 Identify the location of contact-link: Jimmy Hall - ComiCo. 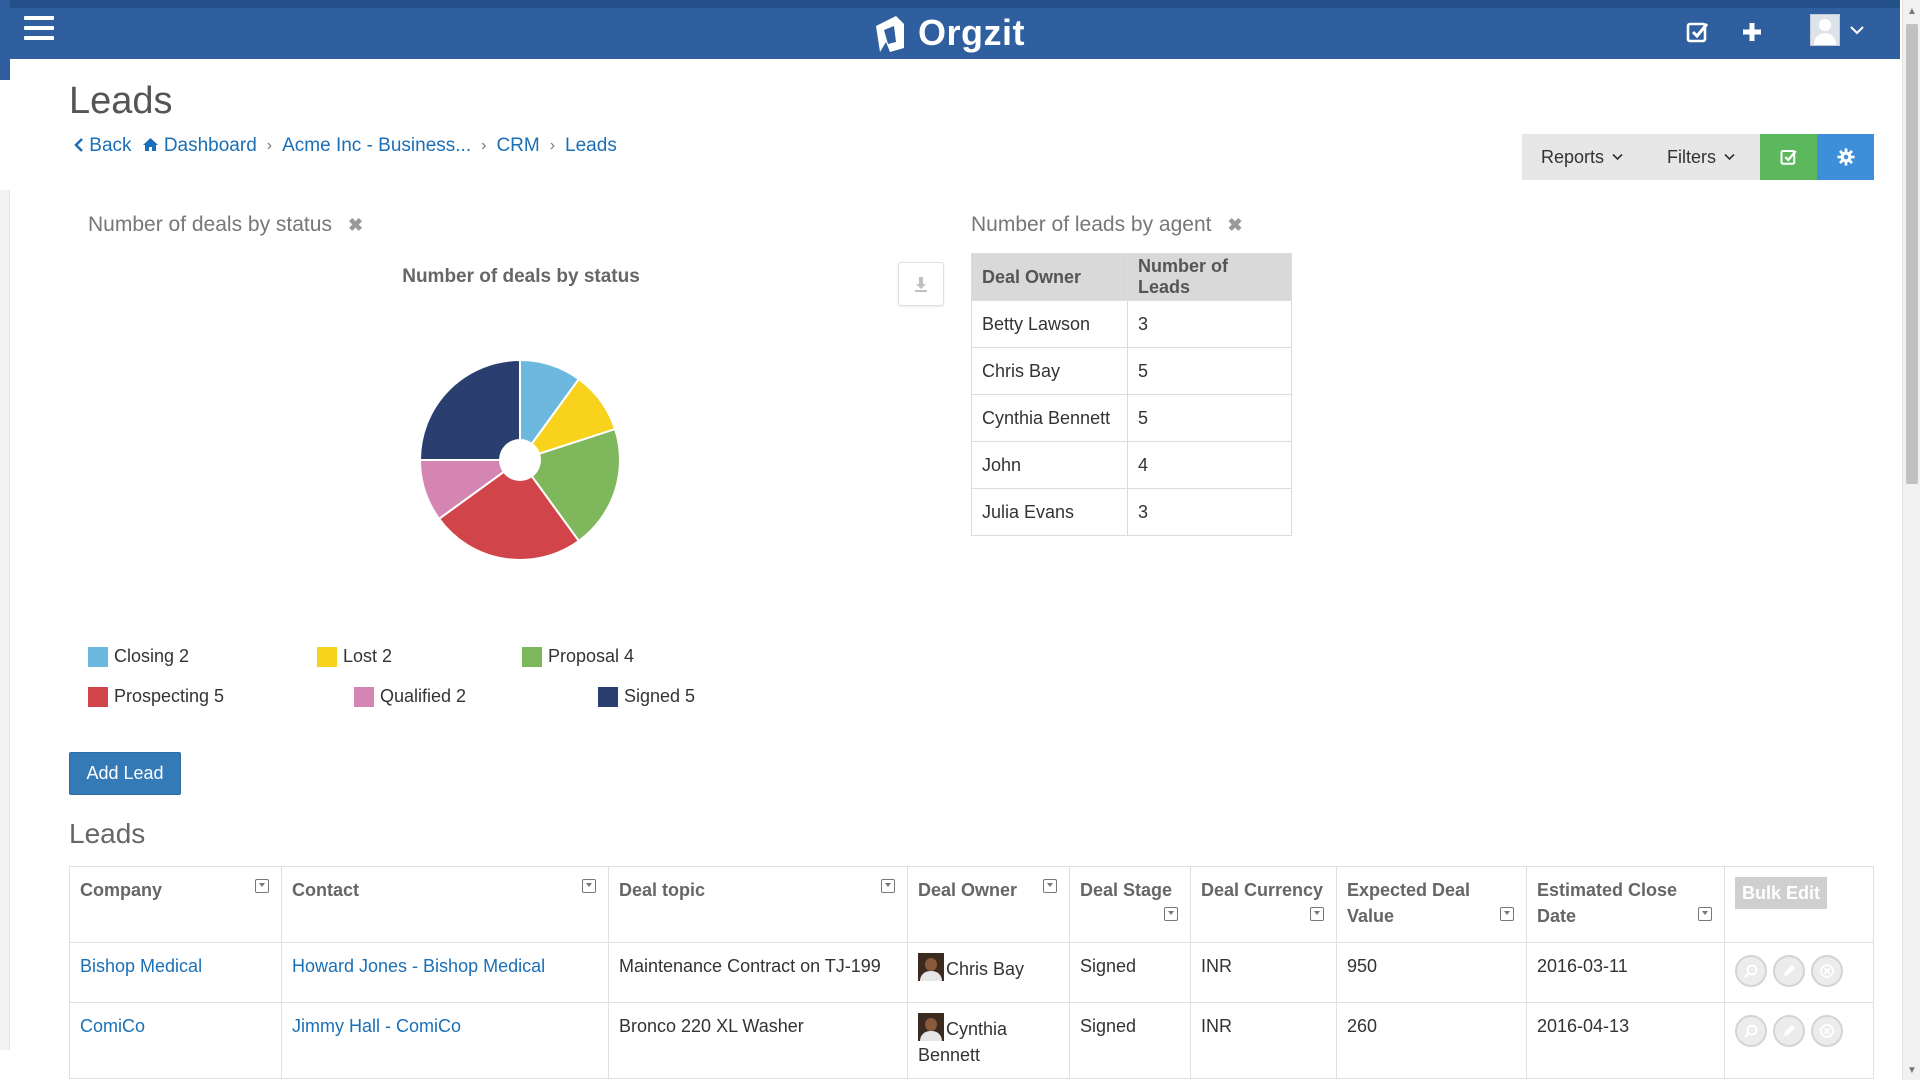
(377, 1026).